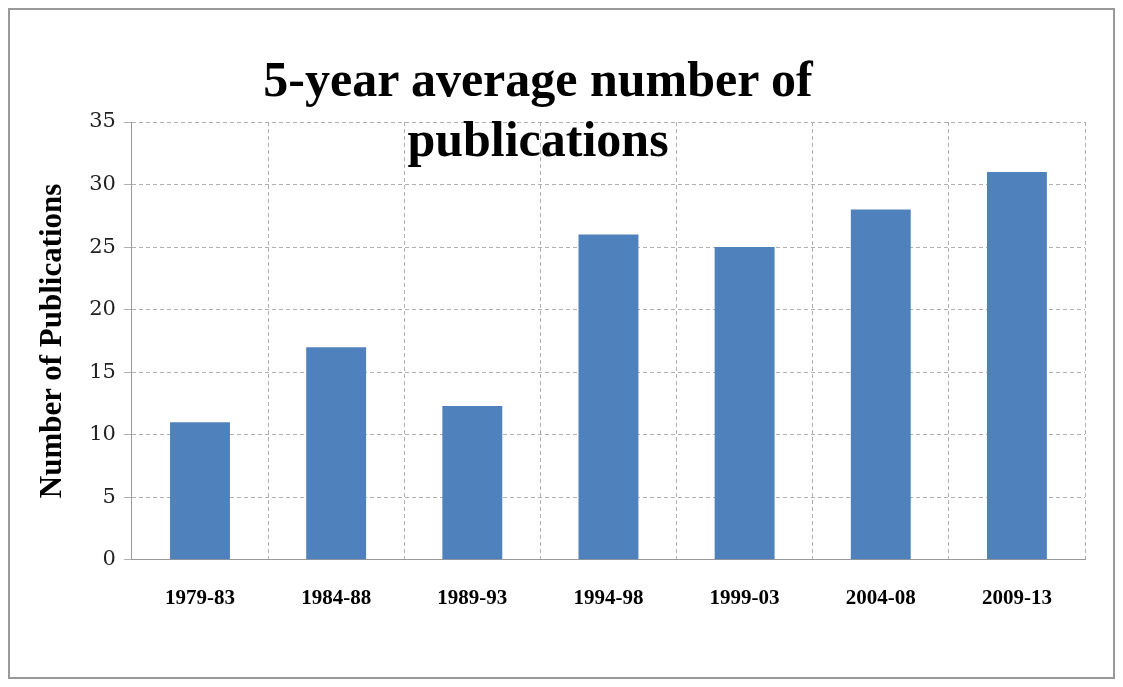 This screenshot has width=1123, height=687. I want to click on x-tick-label: 2004-08, so click(880, 596).